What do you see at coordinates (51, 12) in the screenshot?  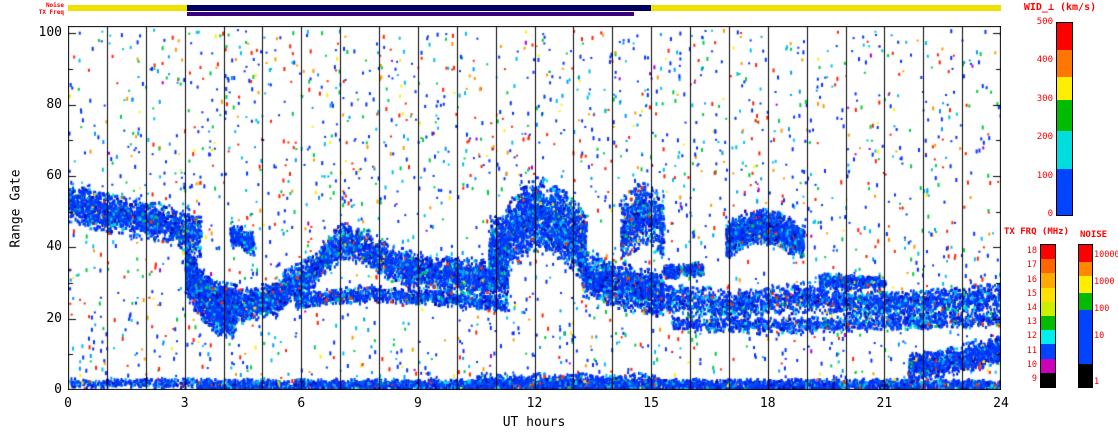 I see `txfreq-strip-label: TX Freq` at bounding box center [51, 12].